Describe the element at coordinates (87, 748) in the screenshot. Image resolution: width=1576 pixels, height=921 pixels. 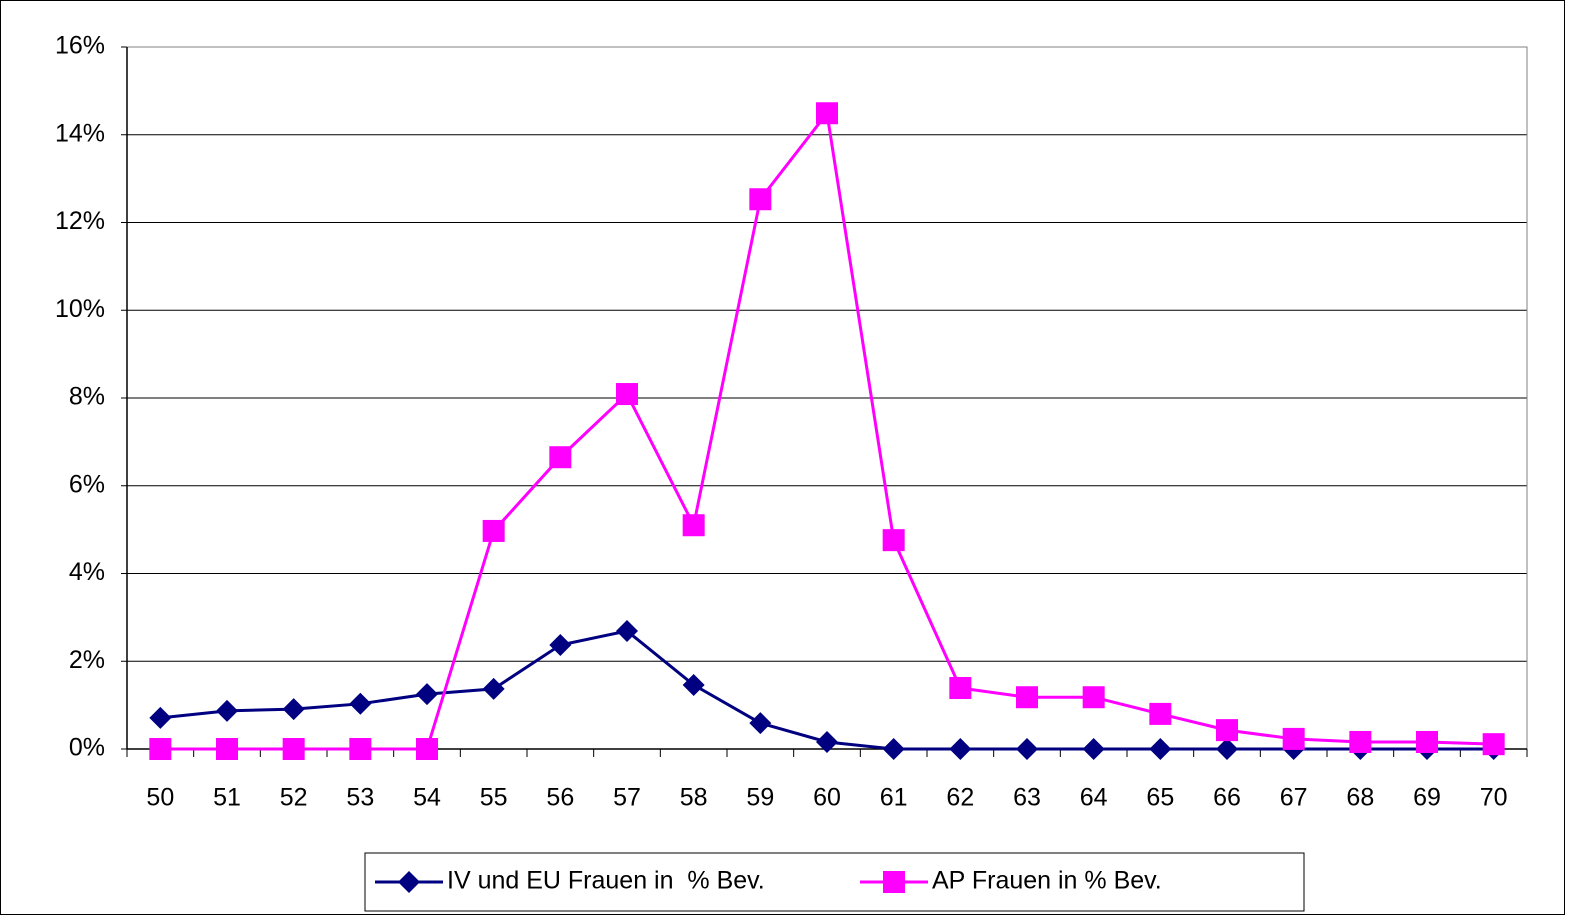
I see `y-tick-label: 0%` at that location.